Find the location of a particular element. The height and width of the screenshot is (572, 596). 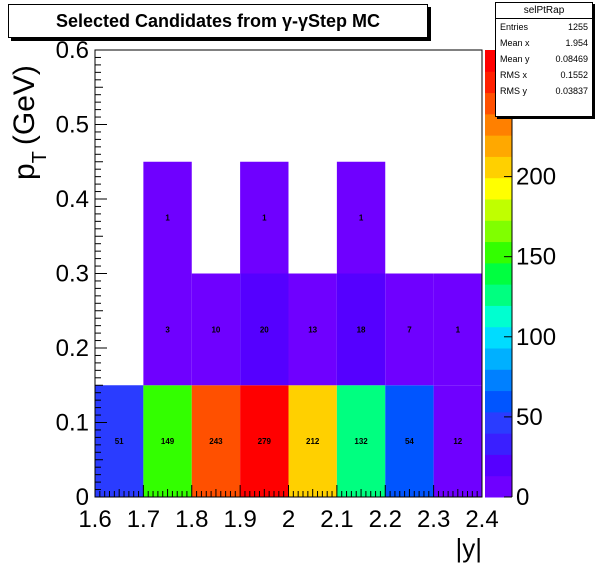

stats-value: 0.08469 is located at coordinates (571, 59).